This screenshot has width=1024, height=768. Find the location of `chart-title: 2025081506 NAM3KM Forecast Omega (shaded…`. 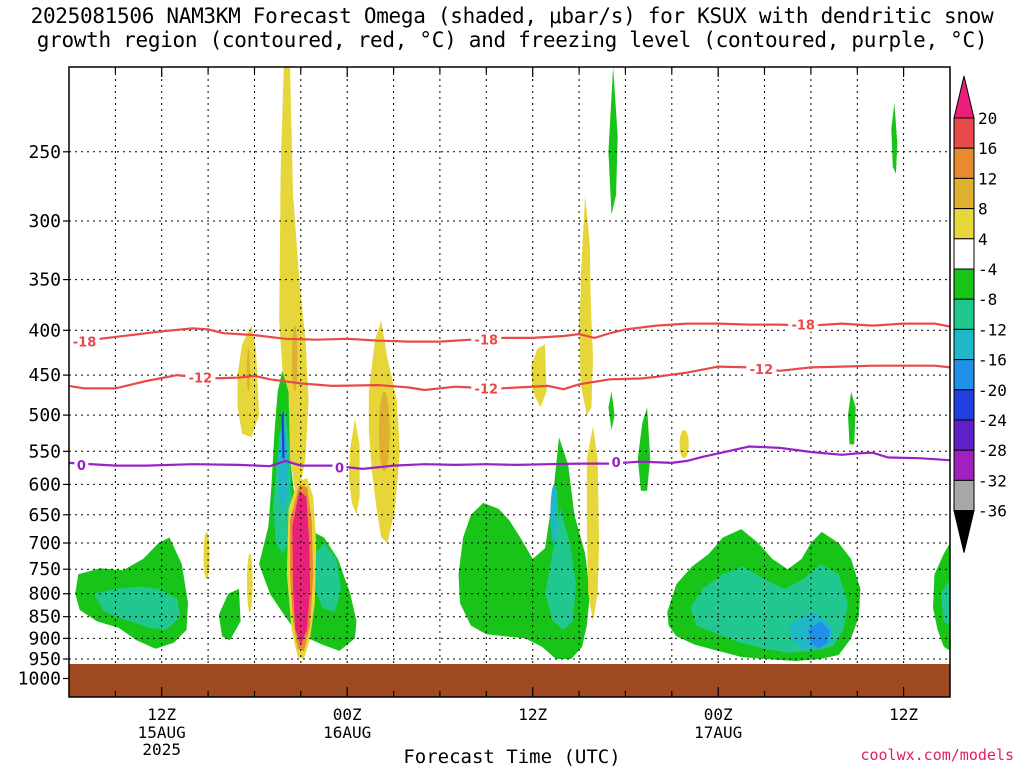

chart-title: 2025081506 NAM3KM Forecast Omega (shaded… is located at coordinates (512, 28).